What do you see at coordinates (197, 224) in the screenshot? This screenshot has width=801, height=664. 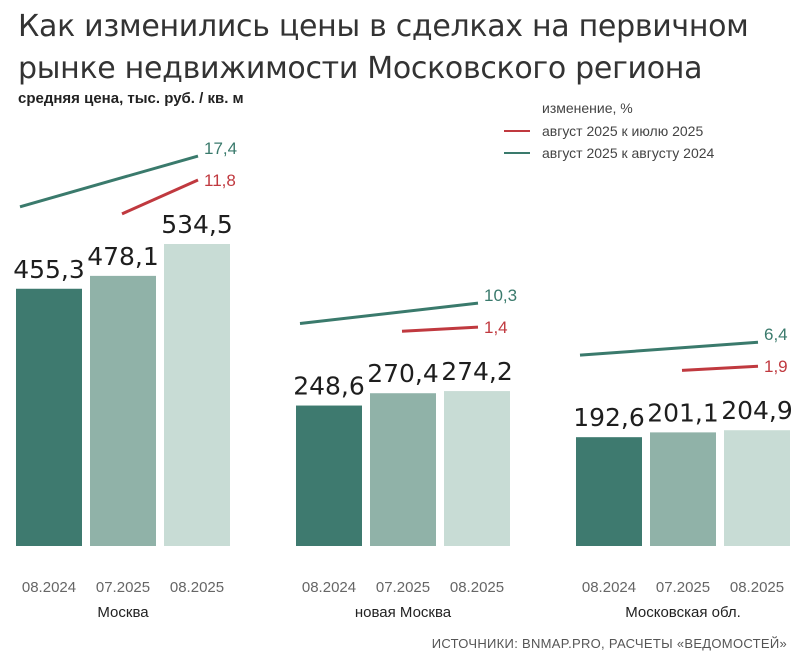 I see `bar-value-label: 534,5` at bounding box center [197, 224].